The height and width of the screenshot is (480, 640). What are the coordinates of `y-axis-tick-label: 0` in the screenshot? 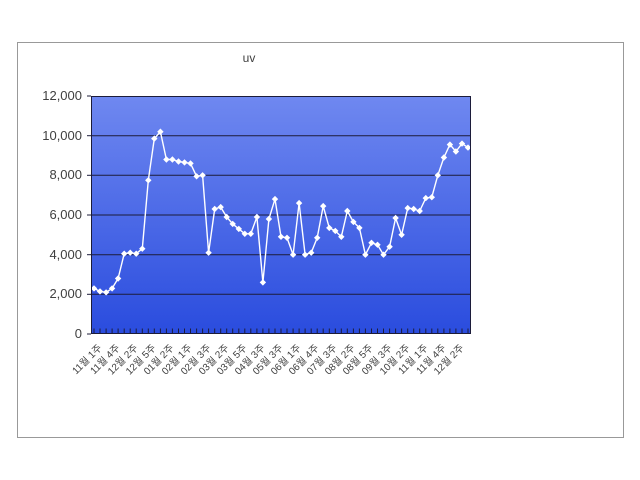 It's located at (78, 333).